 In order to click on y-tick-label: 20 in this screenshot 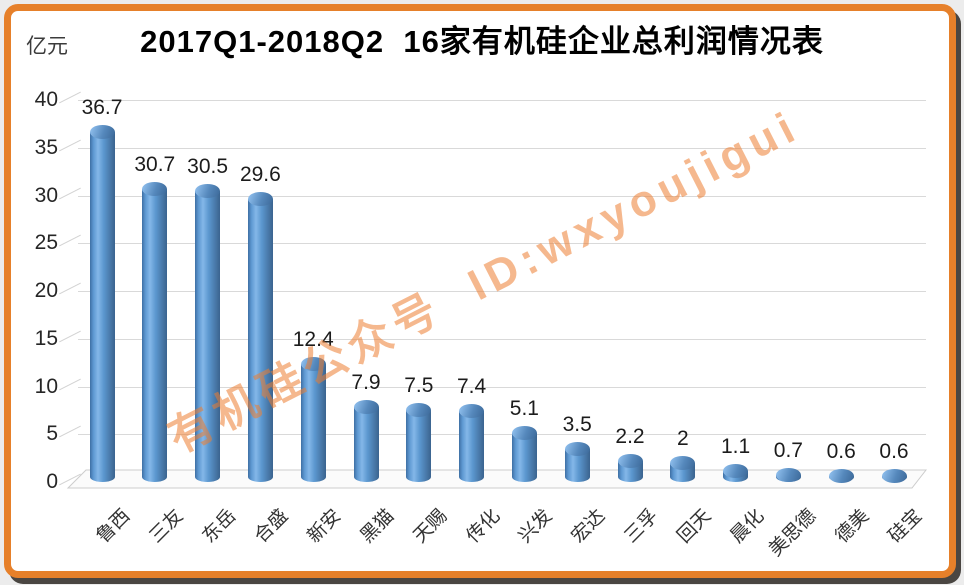, I will do `click(46, 290)`.